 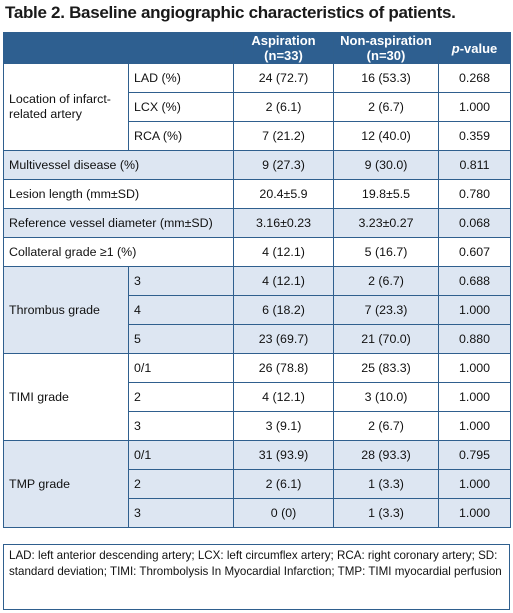 What do you see at coordinates (181, 339) in the screenshot?
I see `row-sublabel: 5` at bounding box center [181, 339].